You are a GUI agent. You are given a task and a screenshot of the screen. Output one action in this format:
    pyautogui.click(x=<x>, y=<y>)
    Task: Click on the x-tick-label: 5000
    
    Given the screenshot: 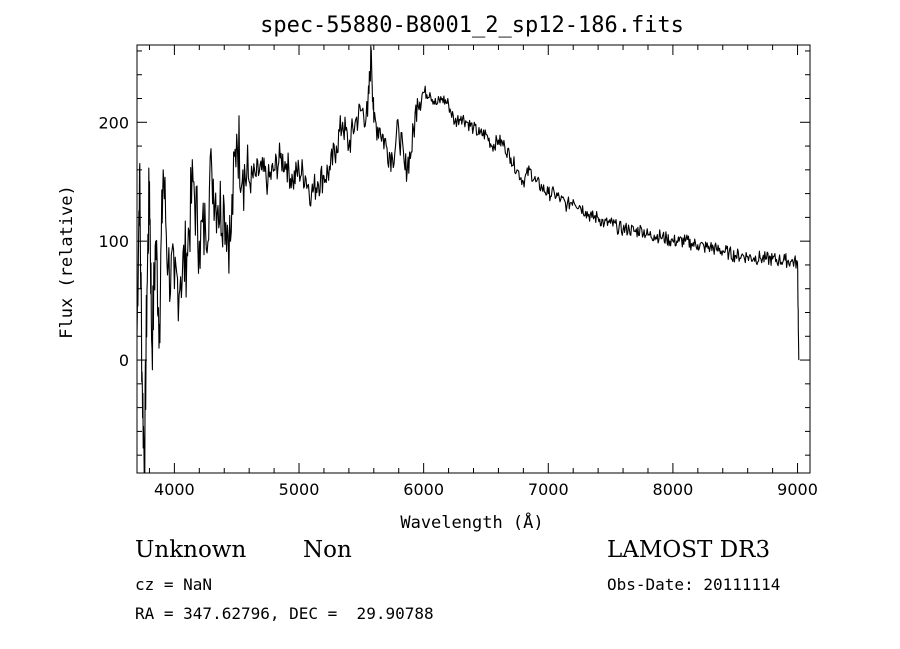 What is the action you would take?
    pyautogui.click(x=299, y=489)
    